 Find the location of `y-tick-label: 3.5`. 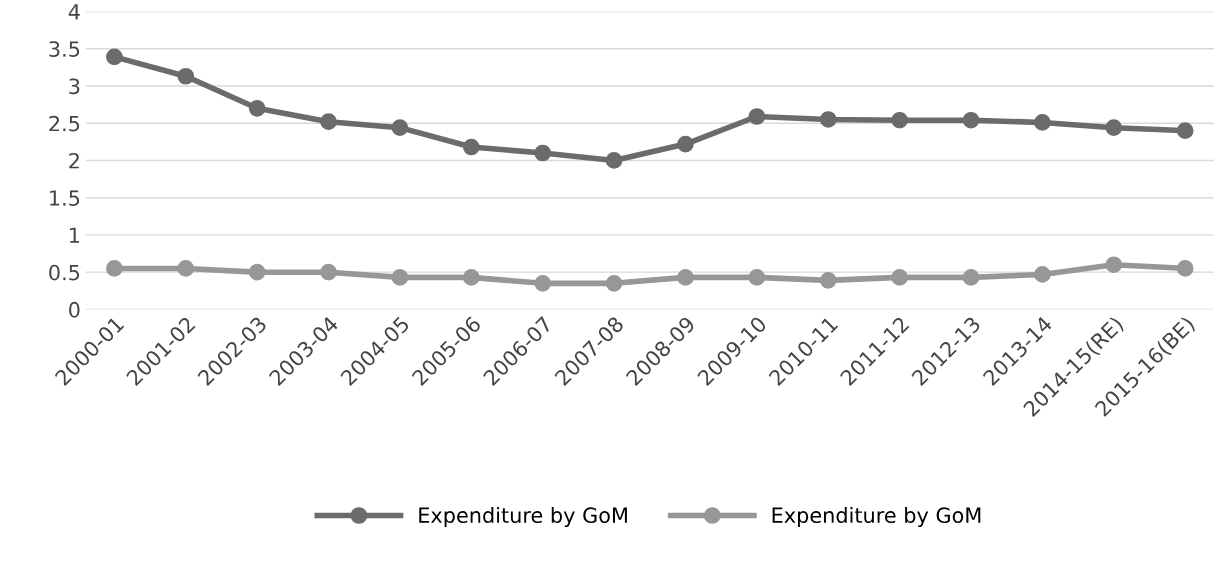

y-tick-label: 3.5 is located at coordinates (64, 49).